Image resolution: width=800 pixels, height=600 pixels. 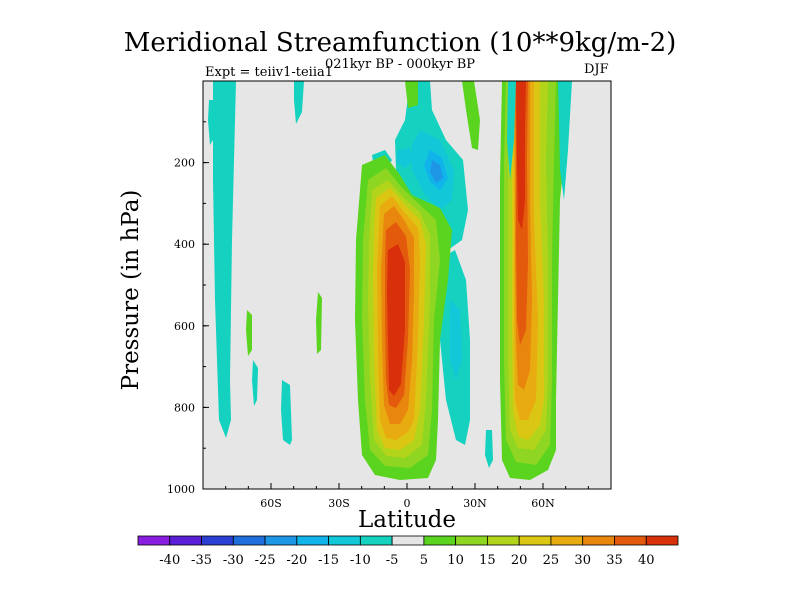 What do you see at coordinates (328, 560) in the screenshot?
I see `colorbar-label: -15` at bounding box center [328, 560].